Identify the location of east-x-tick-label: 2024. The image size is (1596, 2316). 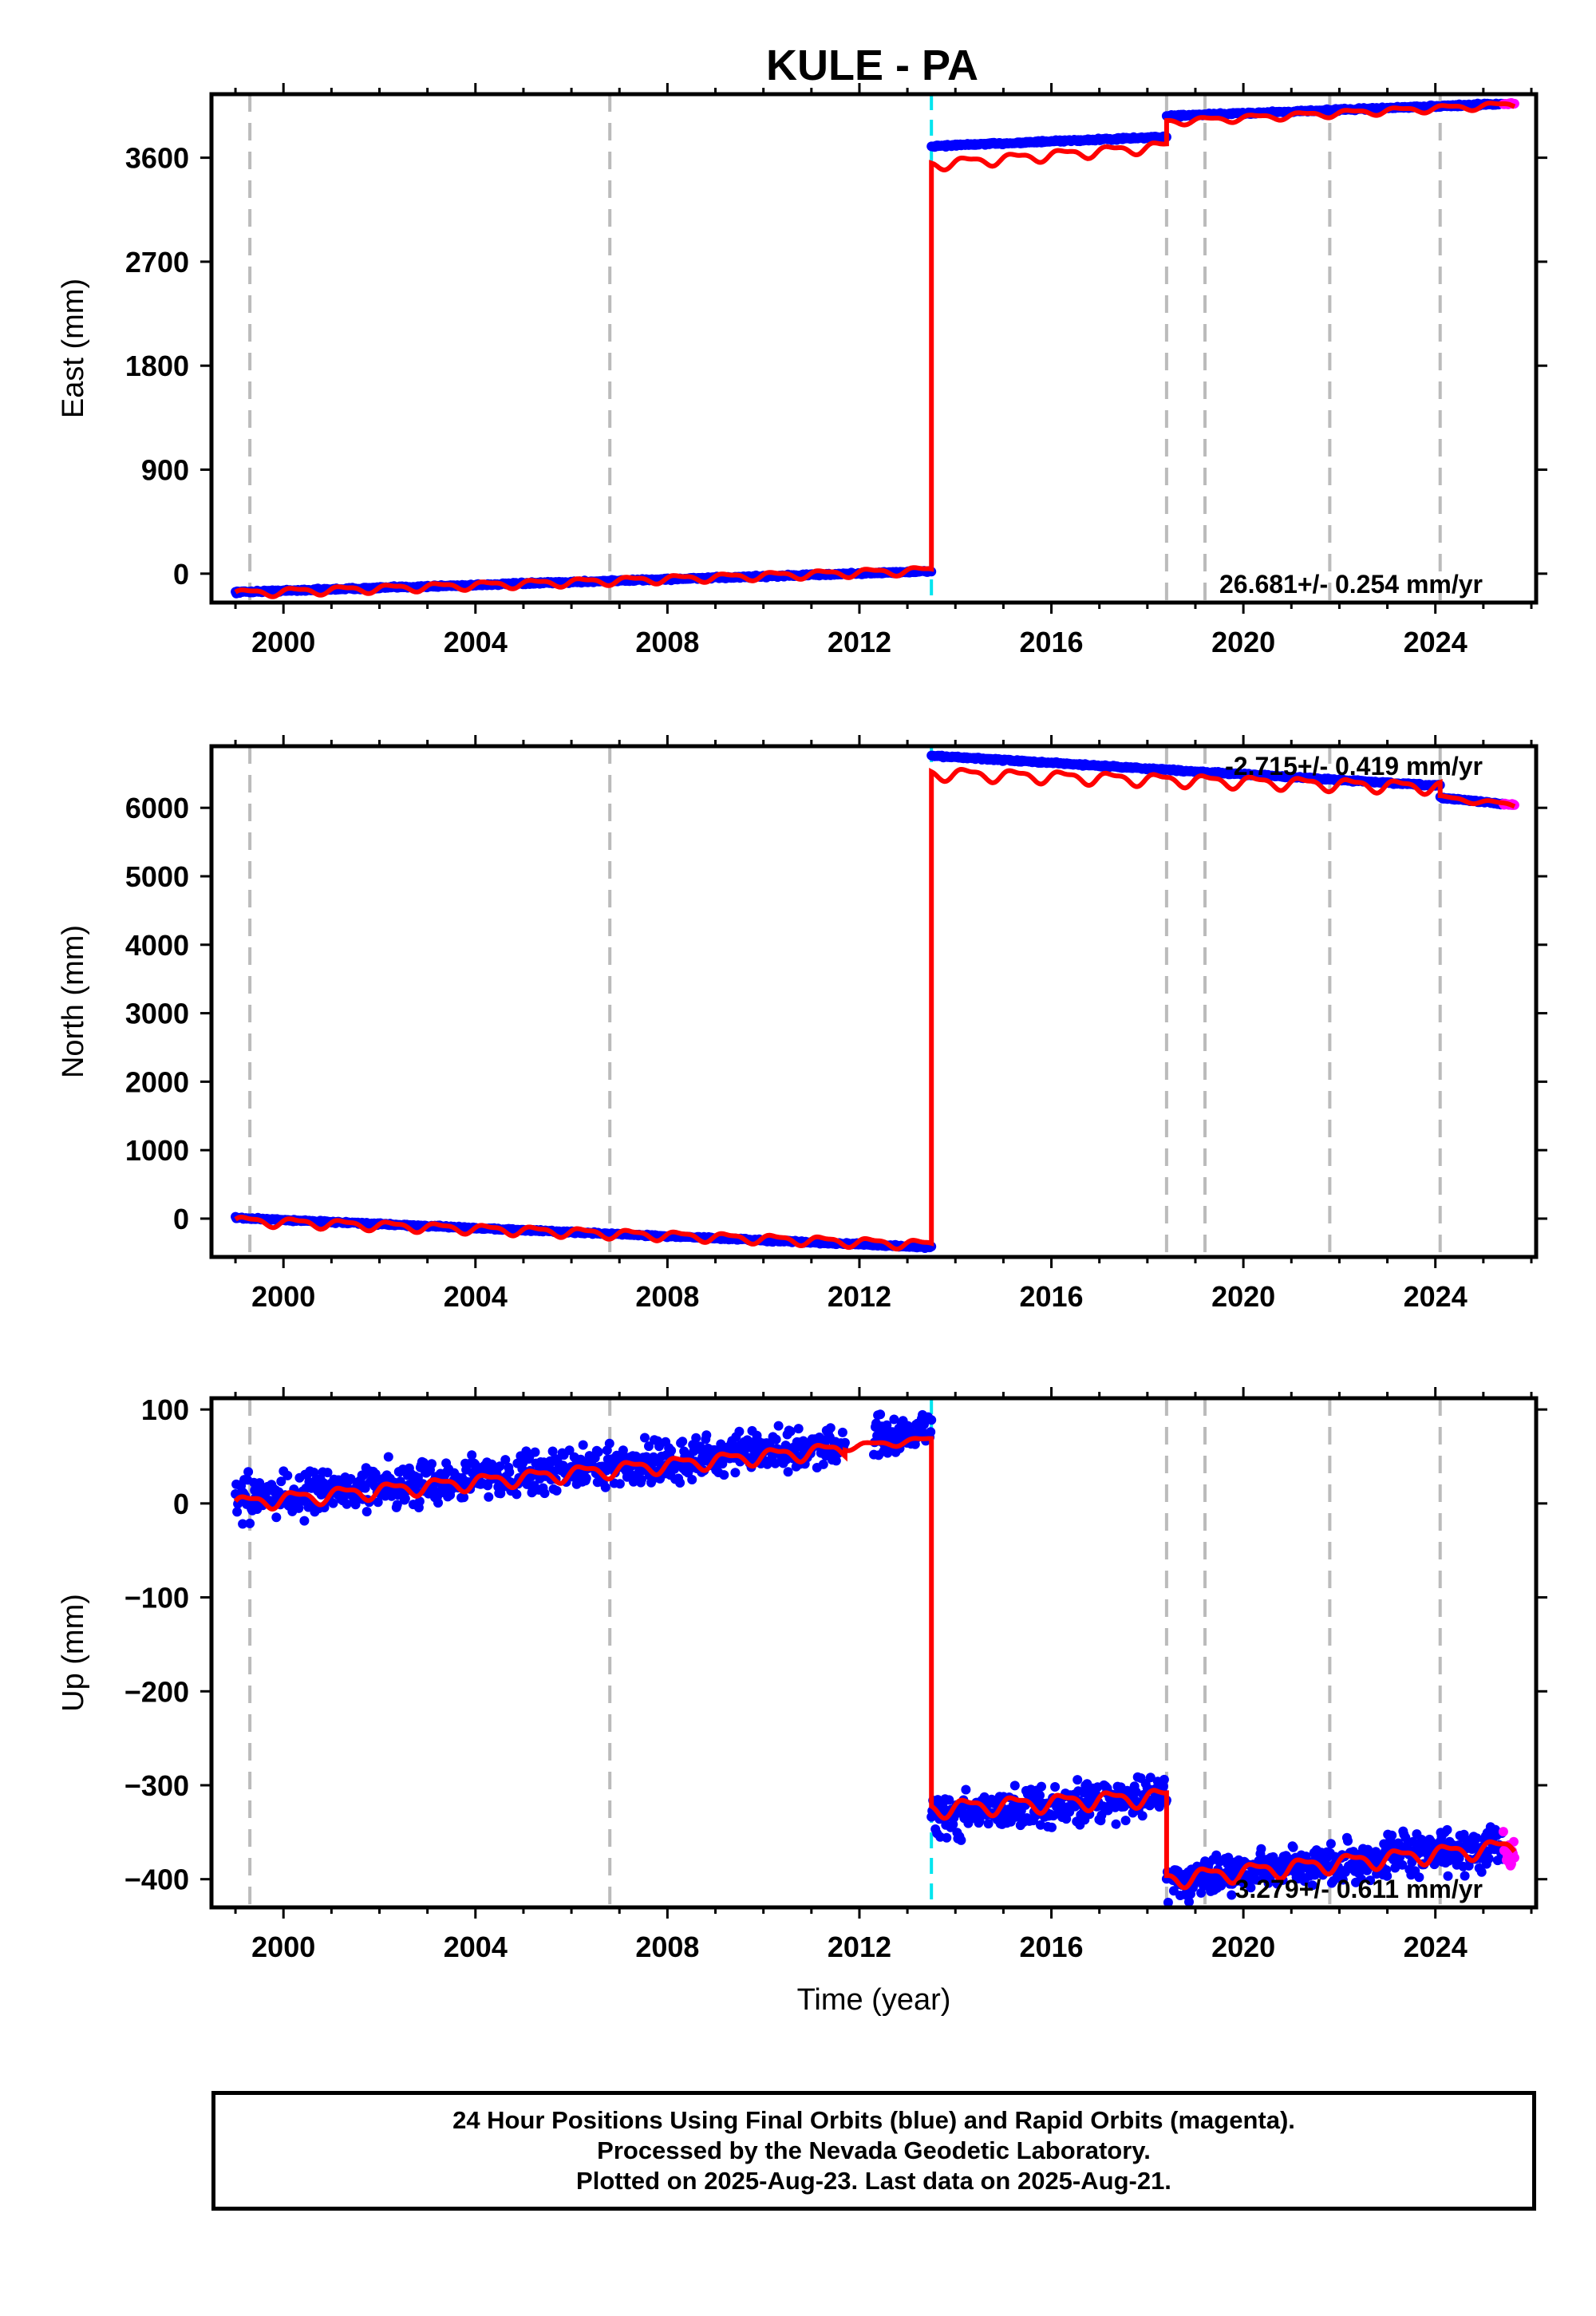
(1436, 642).